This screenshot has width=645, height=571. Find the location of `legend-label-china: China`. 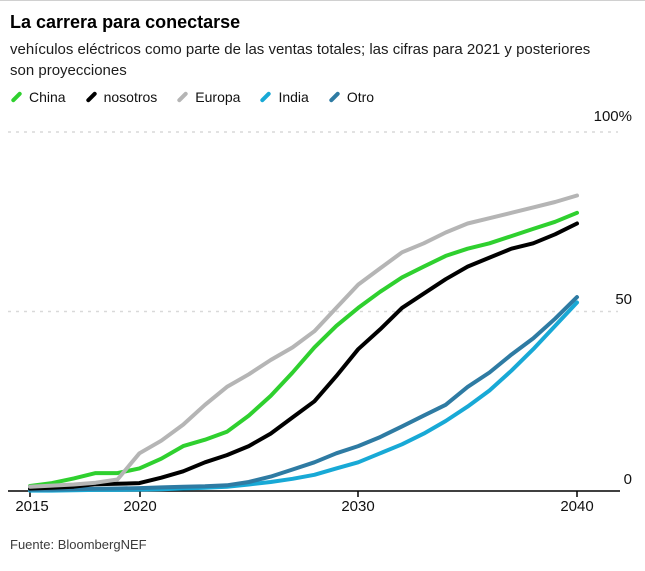

legend-label-china: China is located at coordinates (47, 97).